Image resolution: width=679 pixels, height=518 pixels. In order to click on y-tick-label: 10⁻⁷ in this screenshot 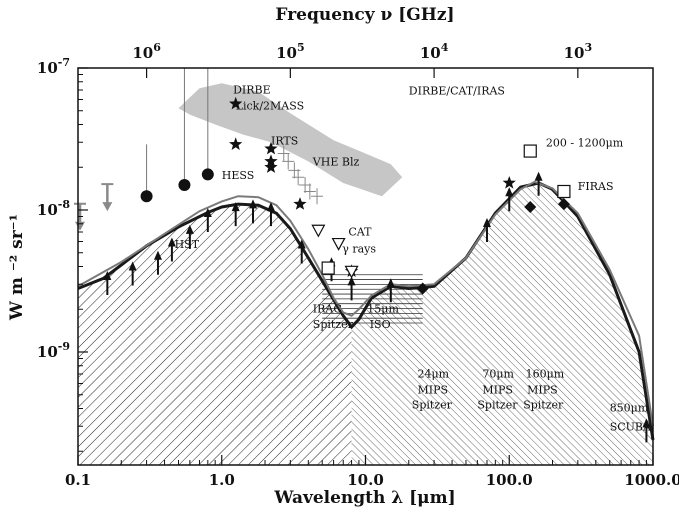, I will do `click(53, 66)`.